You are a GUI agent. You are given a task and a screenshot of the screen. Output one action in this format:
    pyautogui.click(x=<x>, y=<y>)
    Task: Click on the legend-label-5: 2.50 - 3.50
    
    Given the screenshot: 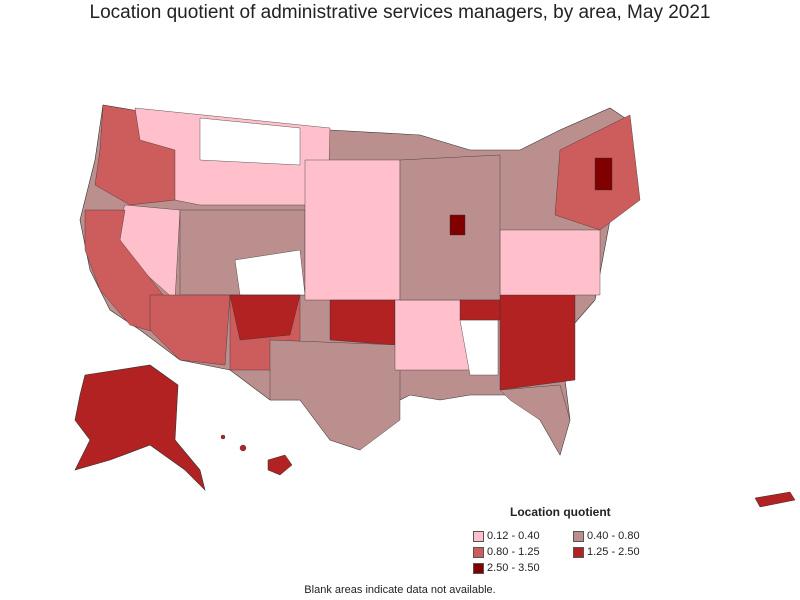 What is the action you would take?
    pyautogui.click(x=513, y=568)
    